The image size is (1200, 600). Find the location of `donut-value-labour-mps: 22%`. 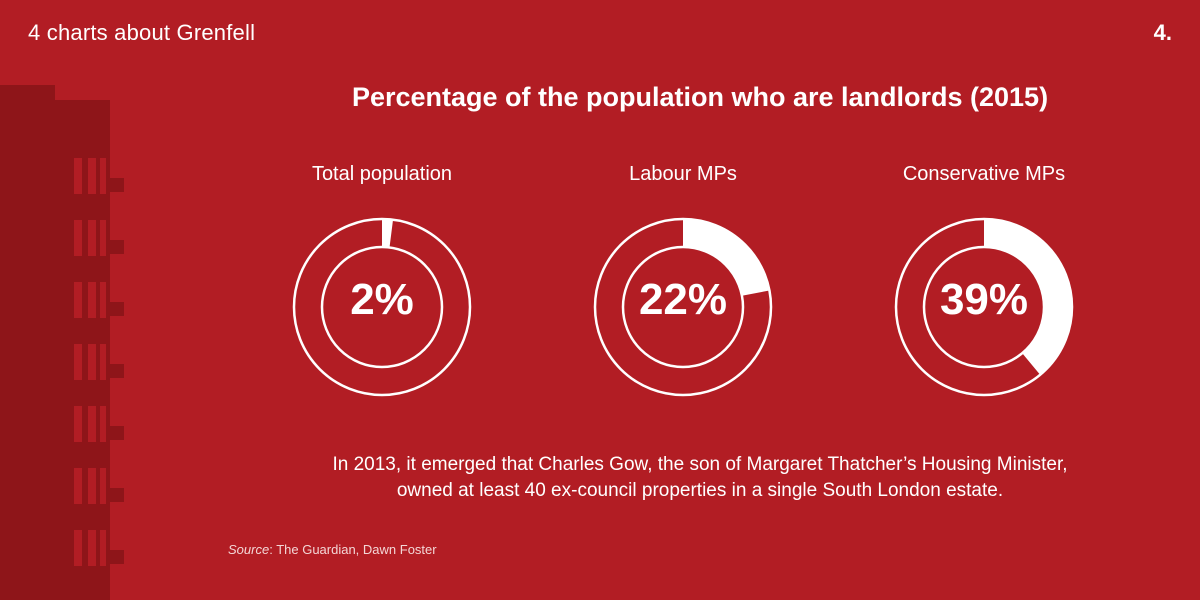

donut-value-labour-mps: 22% is located at coordinates (683, 299).